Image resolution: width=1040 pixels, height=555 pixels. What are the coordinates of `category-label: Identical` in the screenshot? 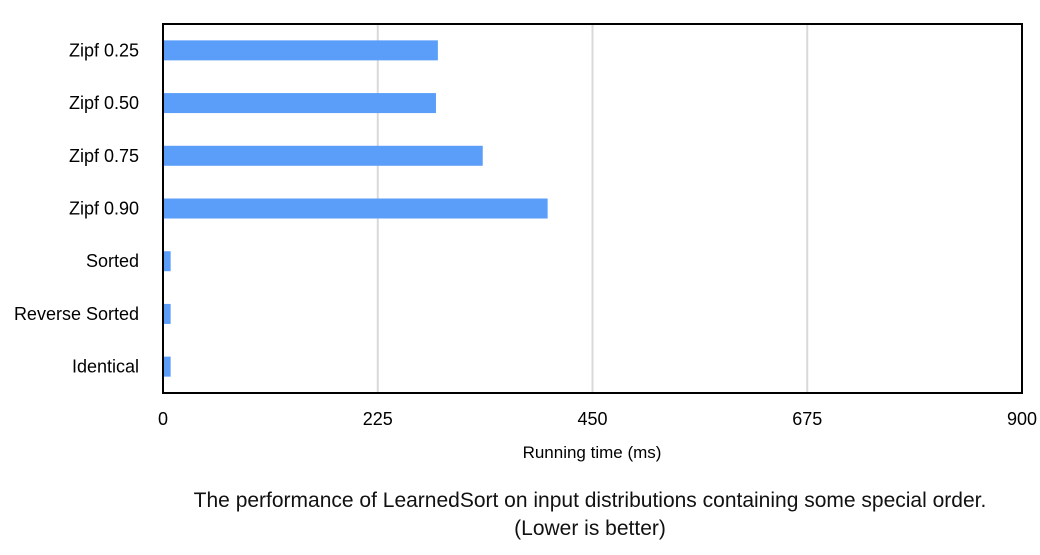 It's located at (105, 367).